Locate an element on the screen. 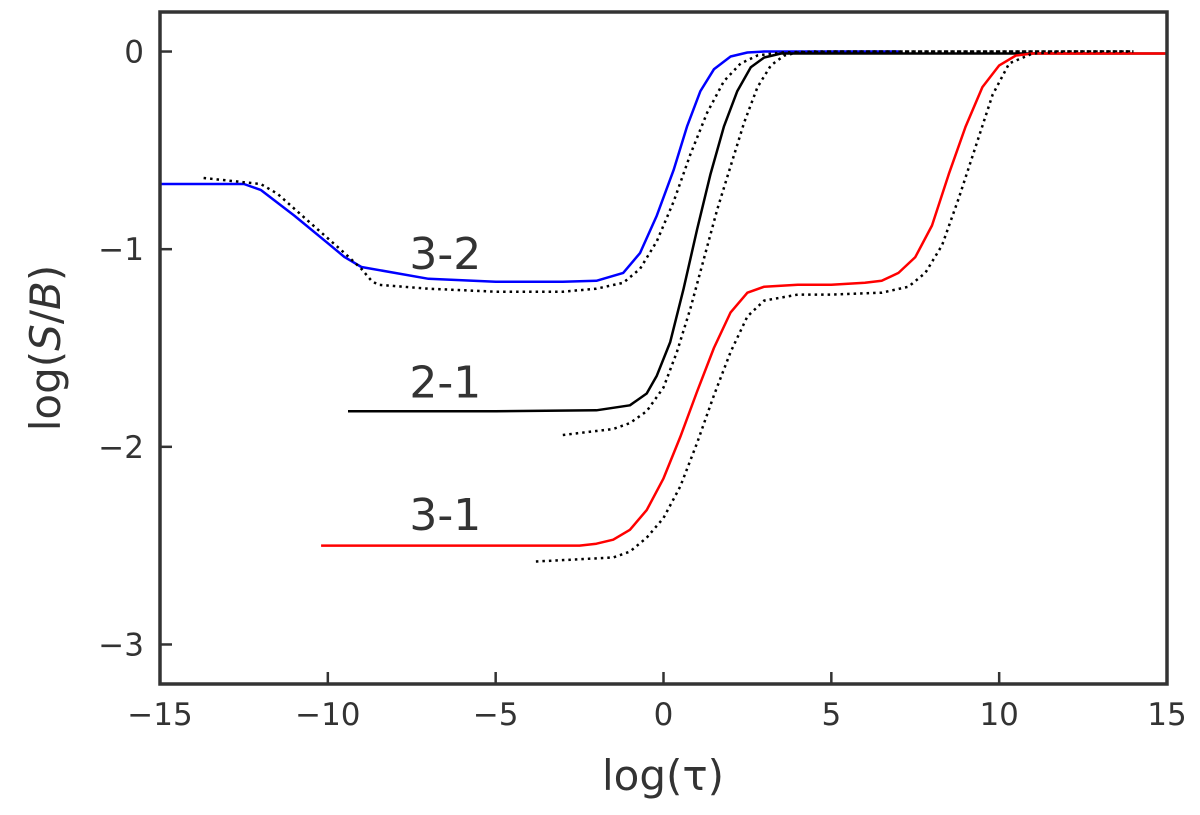 Image resolution: width=1200 pixels, height=815 pixels. curve-label: 2-1 is located at coordinates (445, 382).